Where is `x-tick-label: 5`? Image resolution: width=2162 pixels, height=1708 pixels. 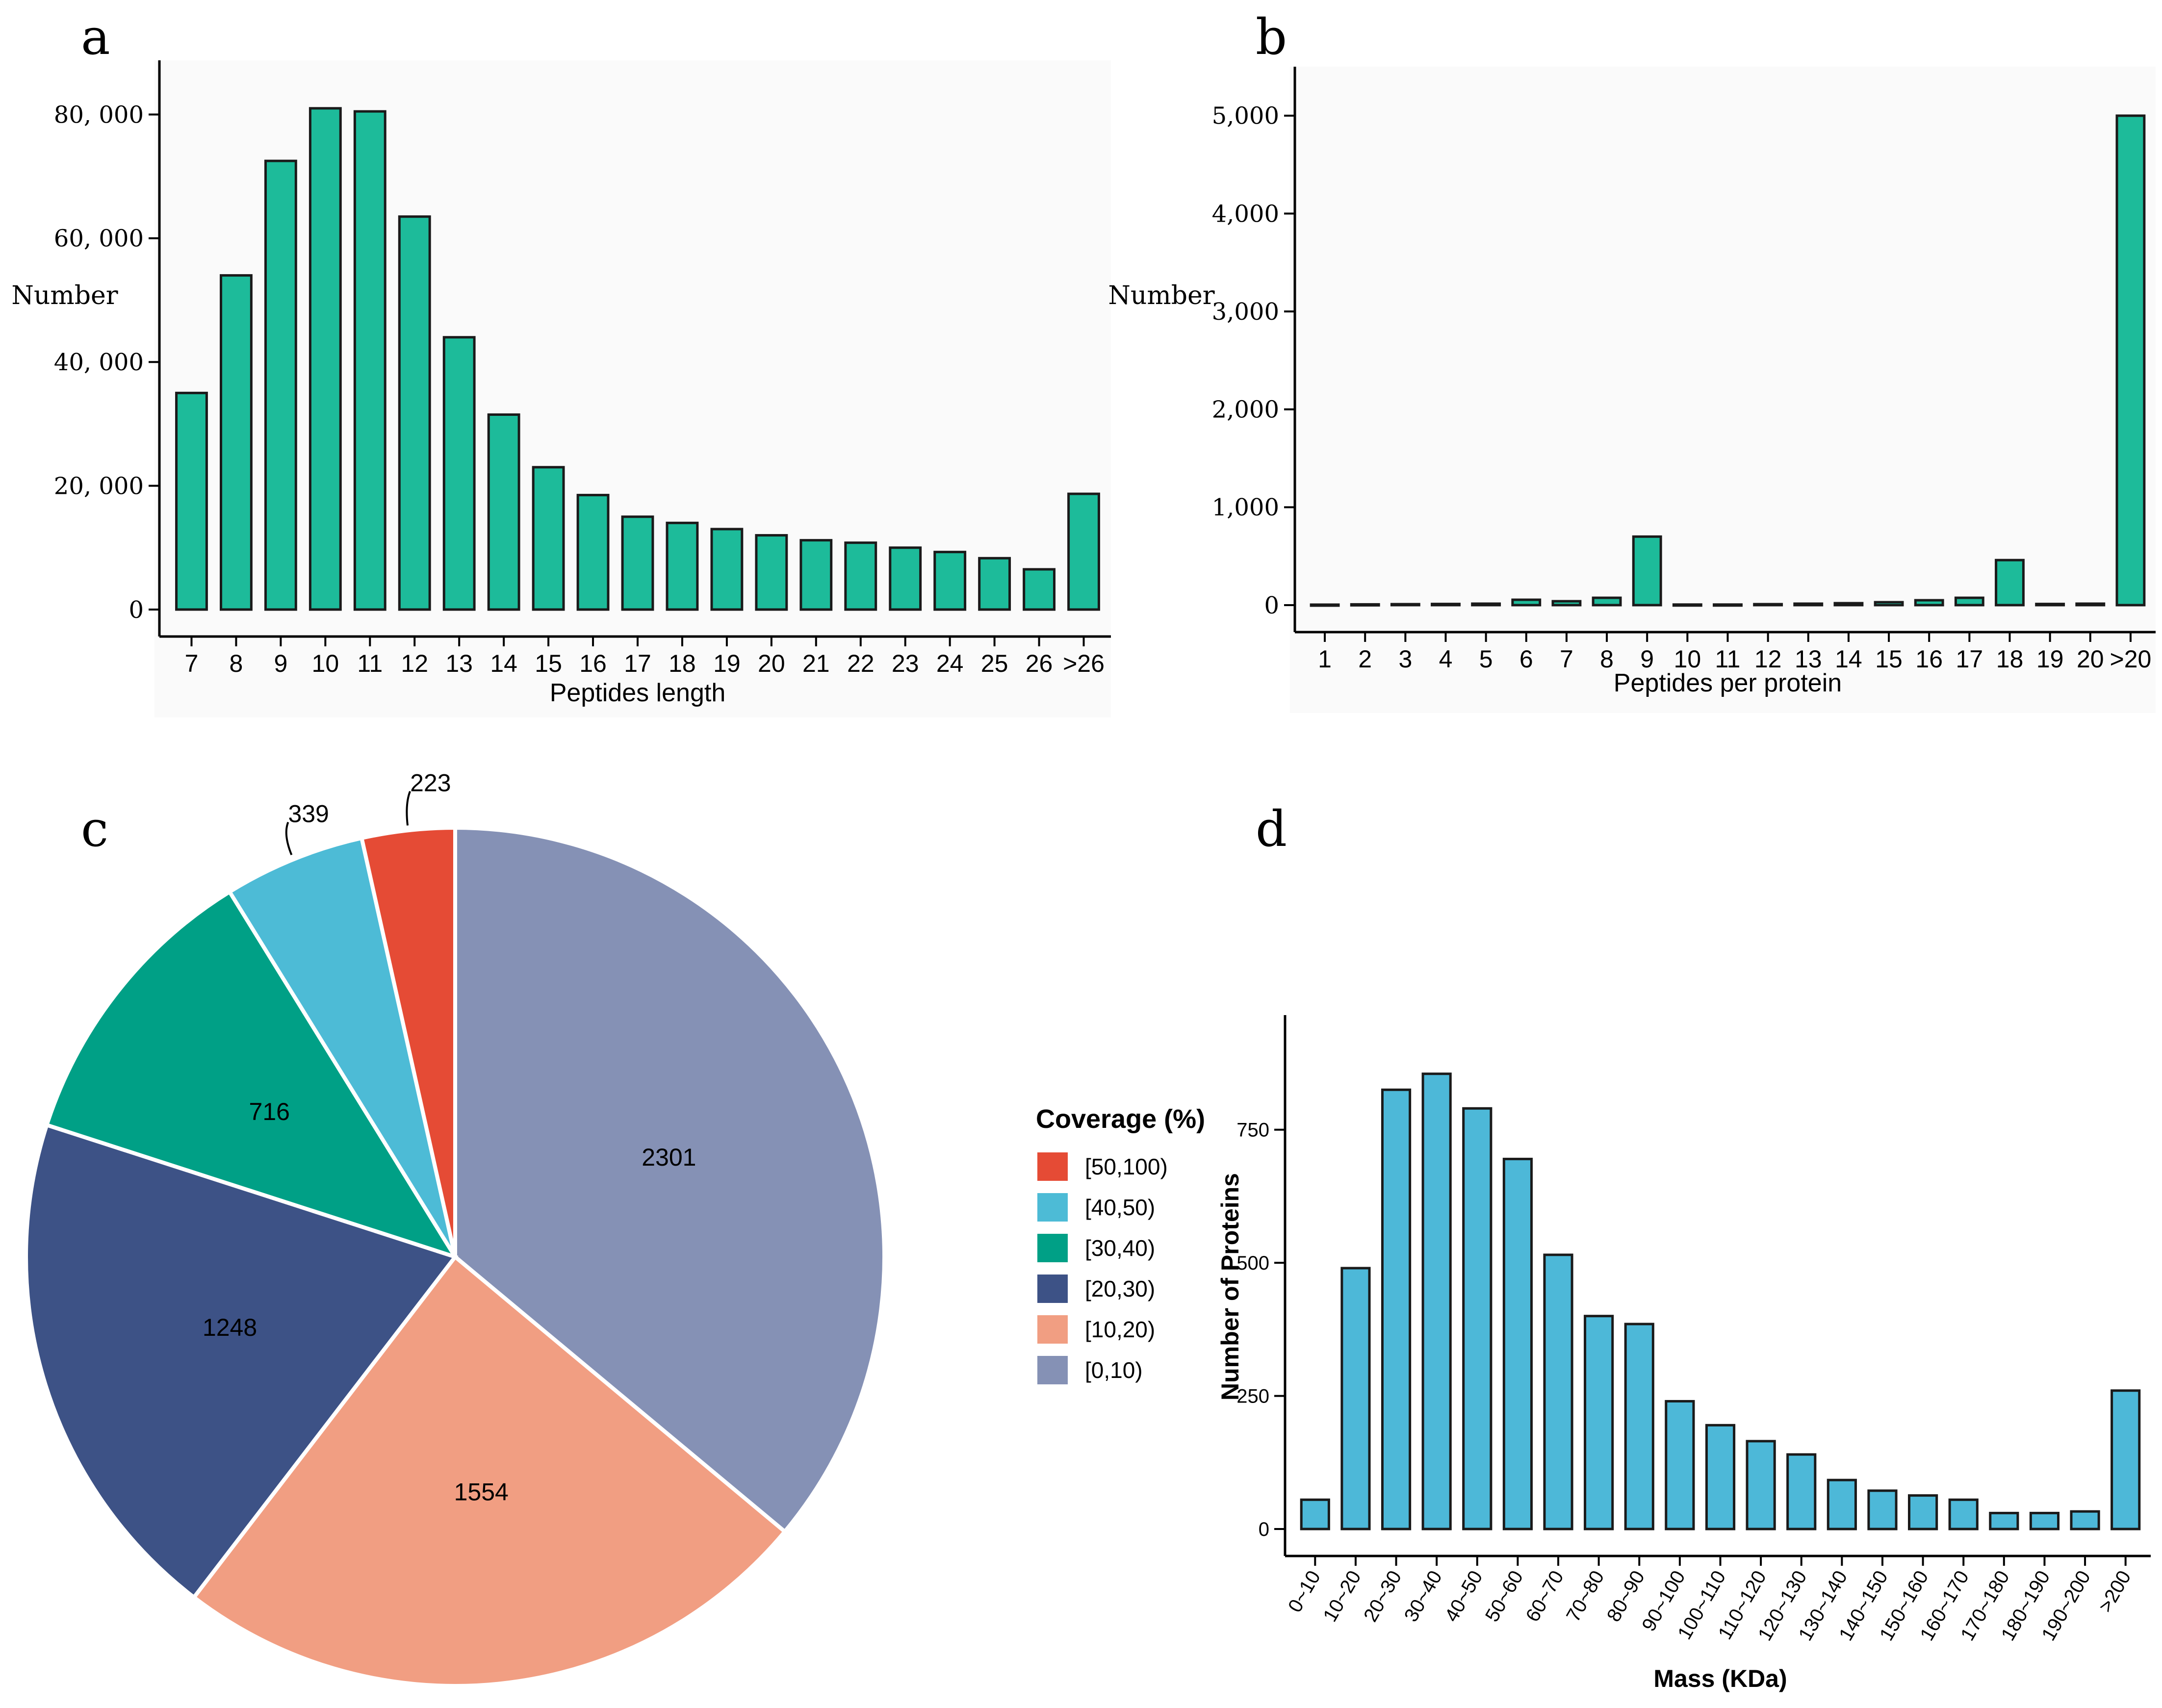
x-tick-label: 5 is located at coordinates (1486, 659).